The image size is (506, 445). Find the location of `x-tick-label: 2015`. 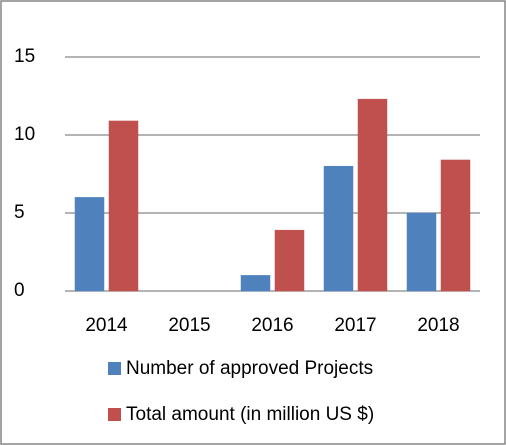

x-tick-label: 2015 is located at coordinates (189, 325).